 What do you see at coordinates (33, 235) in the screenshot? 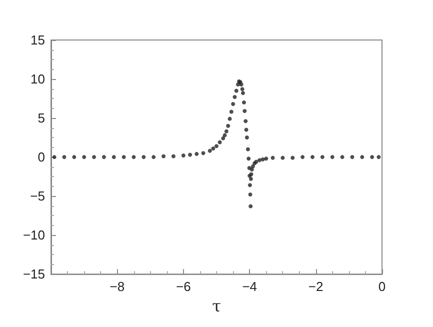
I see `y-tick-label: −10` at bounding box center [33, 235].